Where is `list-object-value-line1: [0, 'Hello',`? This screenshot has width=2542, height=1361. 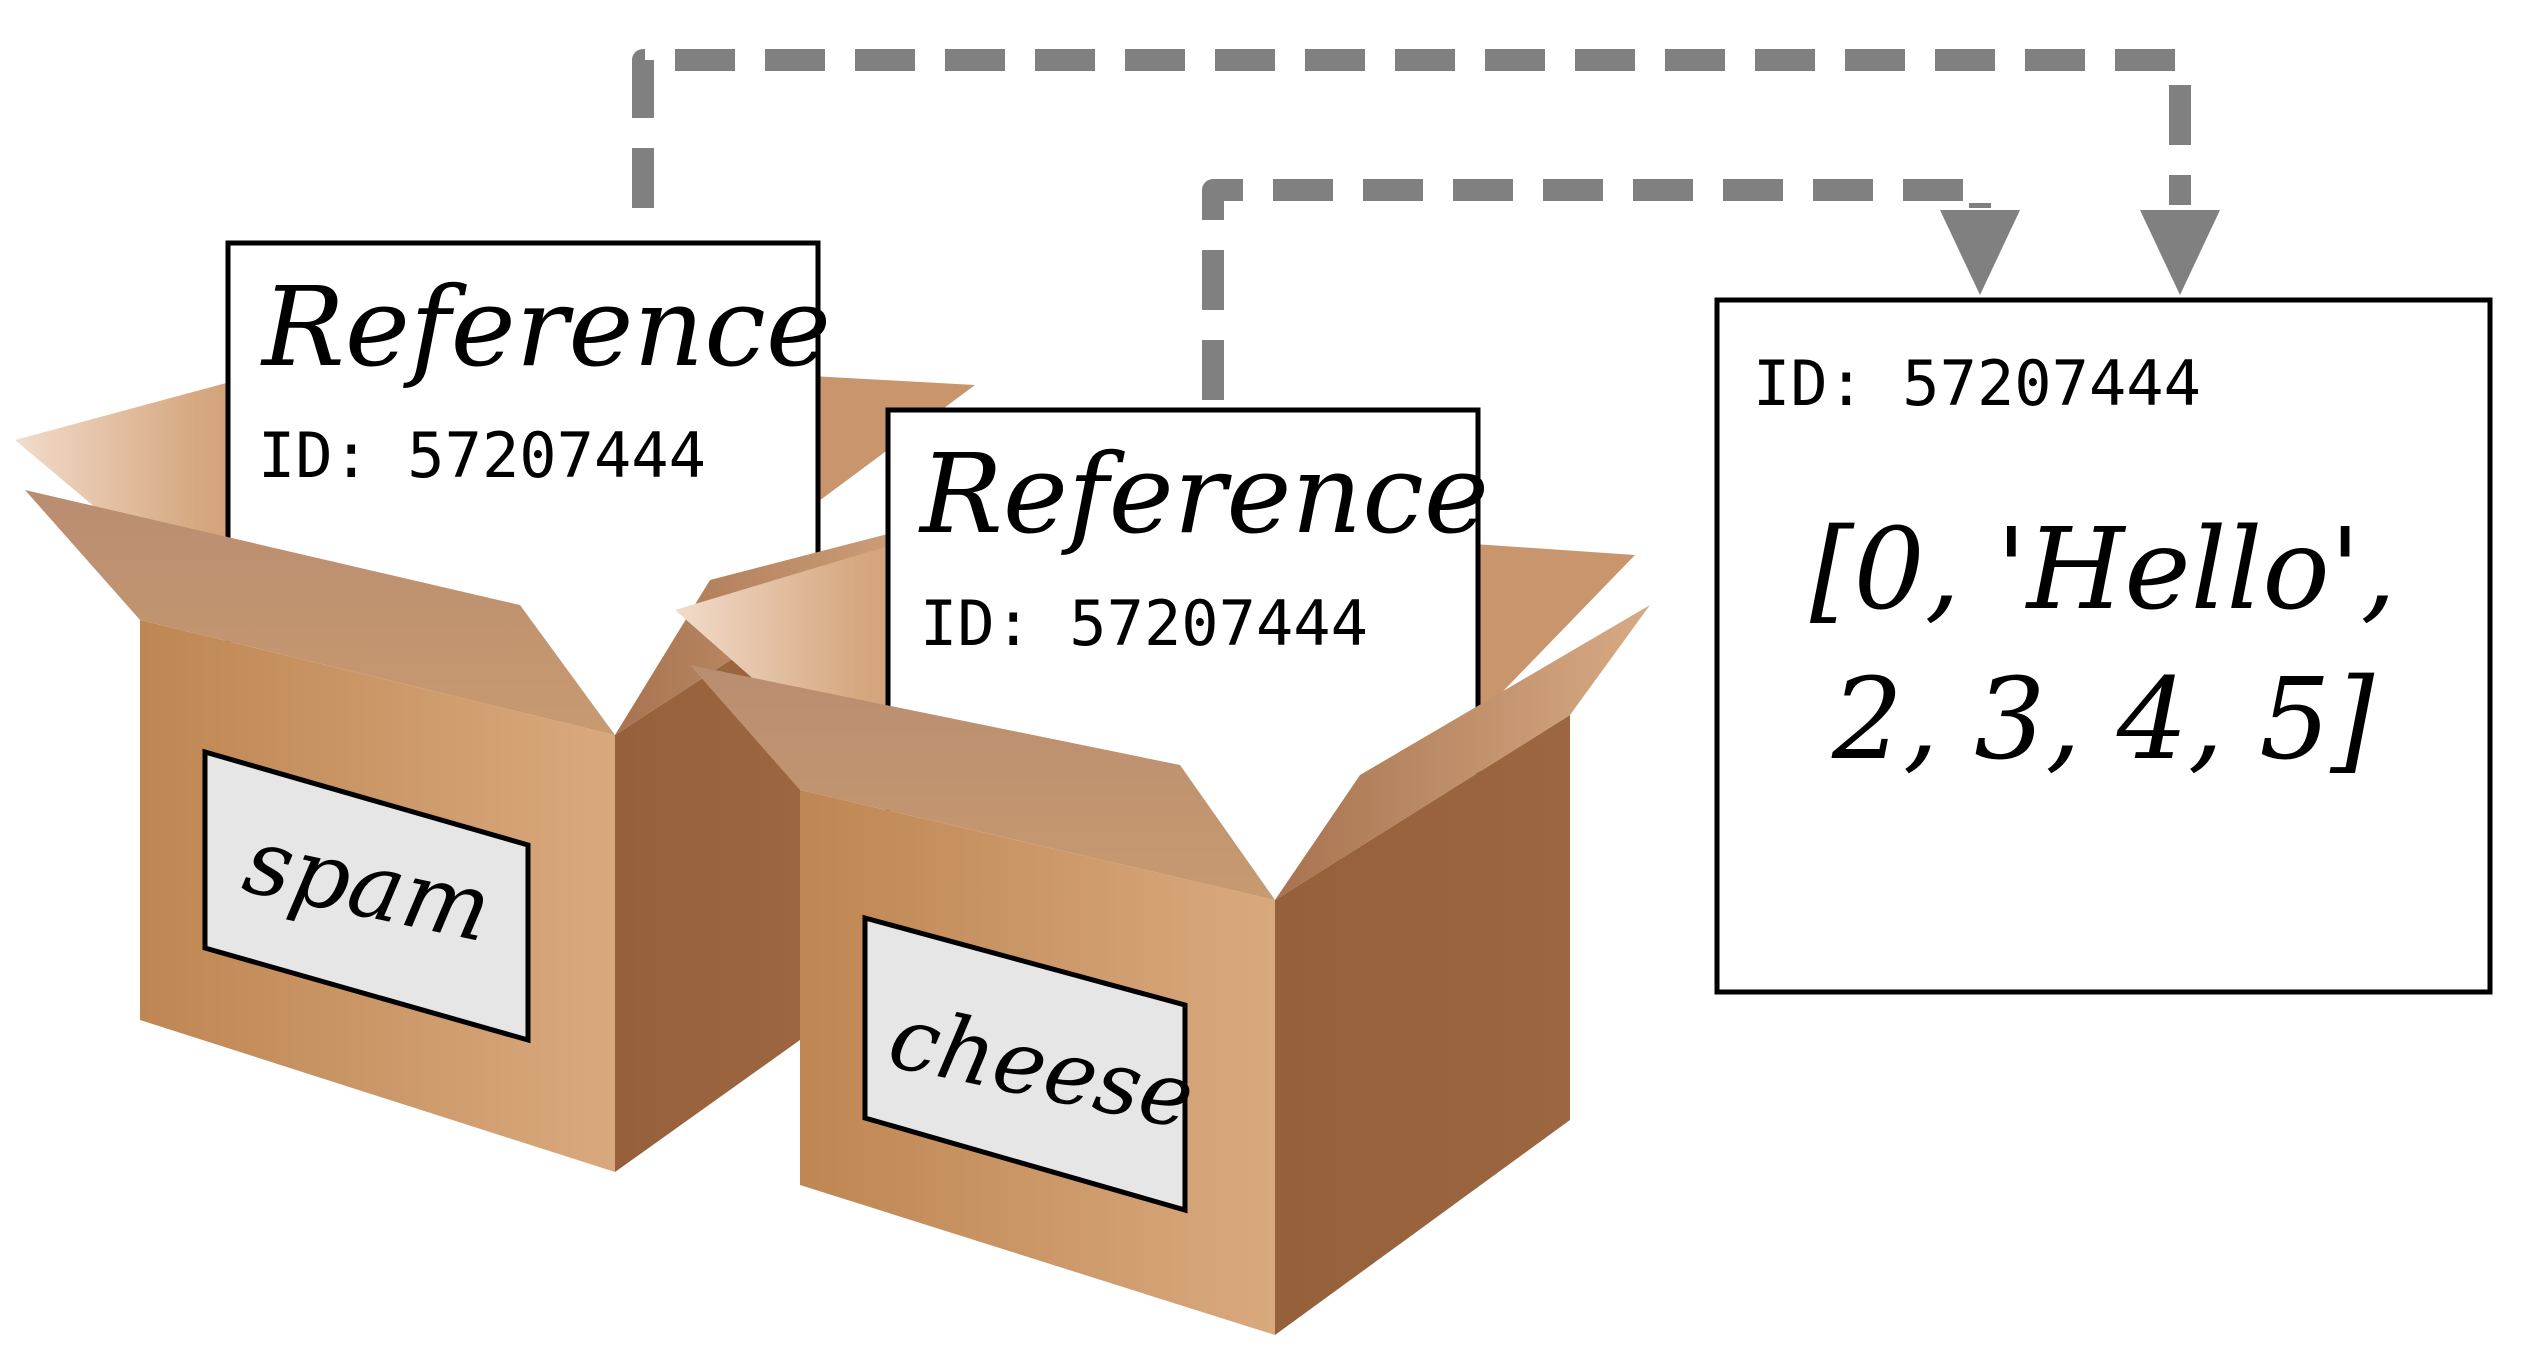 list-object-value-line1: [0, 'Hello', is located at coordinates (2103, 570).